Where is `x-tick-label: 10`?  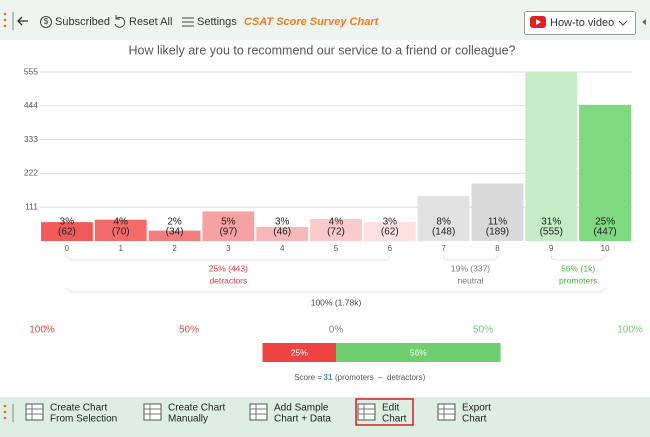 x-tick-label: 10 is located at coordinates (605, 248).